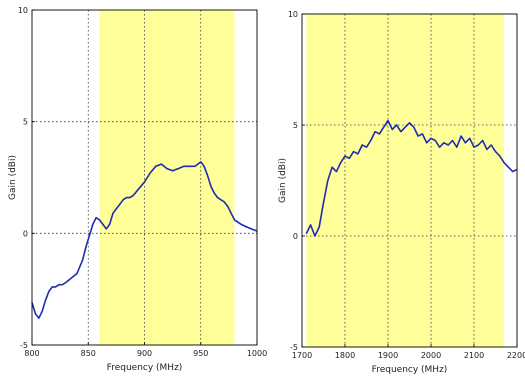 This screenshot has height=385, width=525. What do you see at coordinates (474, 355) in the screenshot?
I see `x-tick-label: 2100` at bounding box center [474, 355].